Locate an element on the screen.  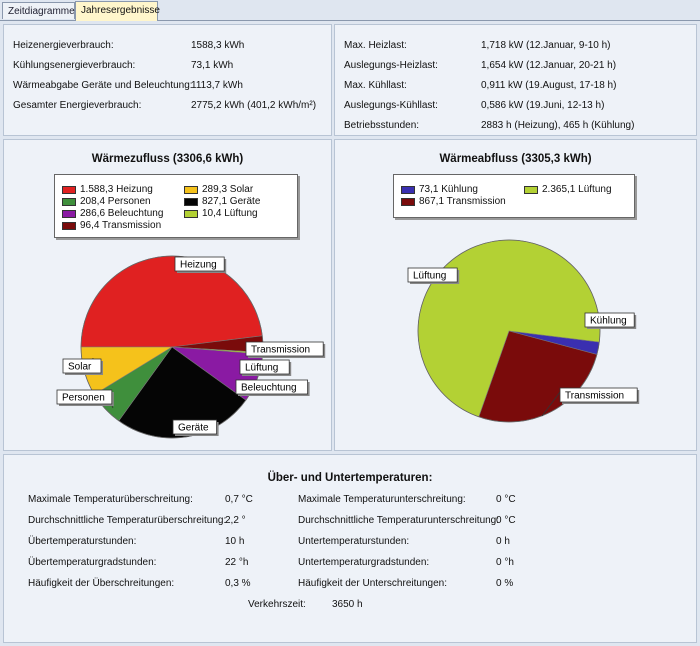
legend-text: 289,3 Solar is located at coordinates (228, 189).